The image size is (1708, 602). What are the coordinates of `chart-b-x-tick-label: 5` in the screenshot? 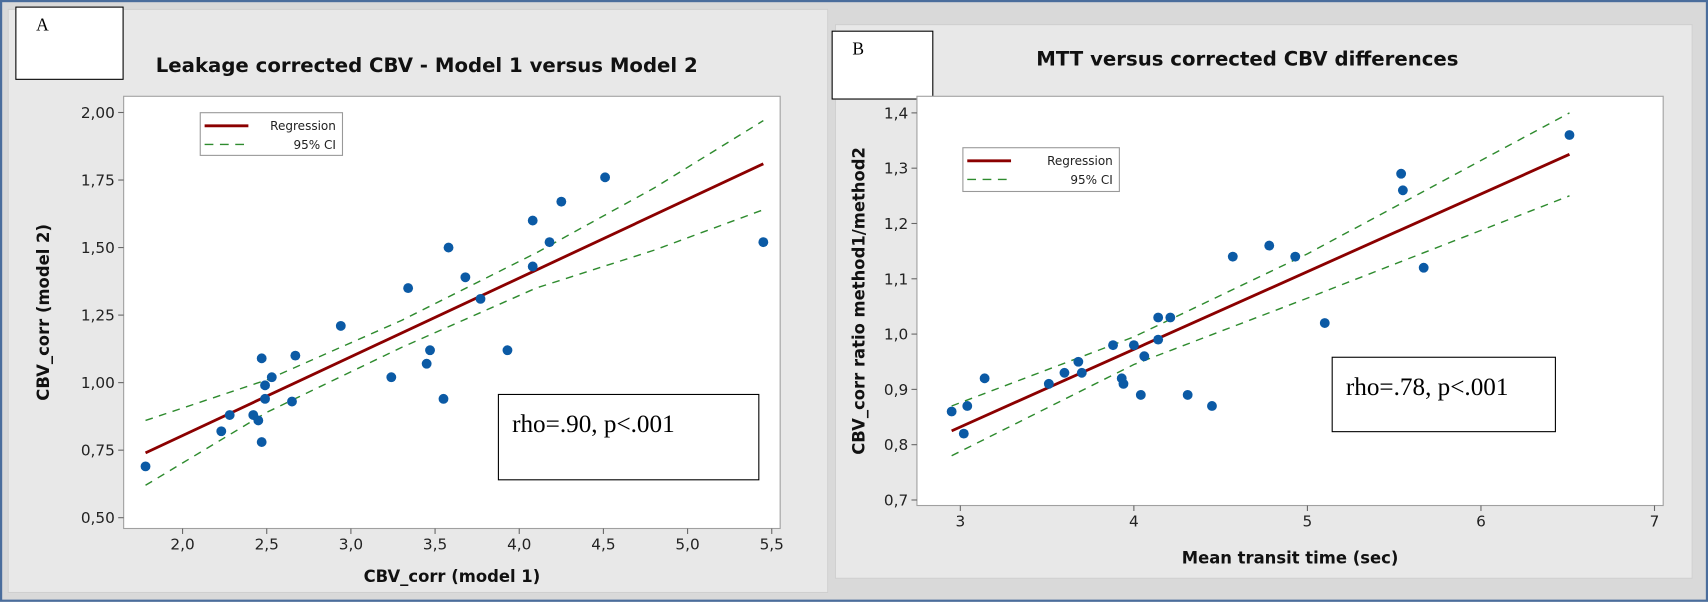 It's located at (1308, 521).